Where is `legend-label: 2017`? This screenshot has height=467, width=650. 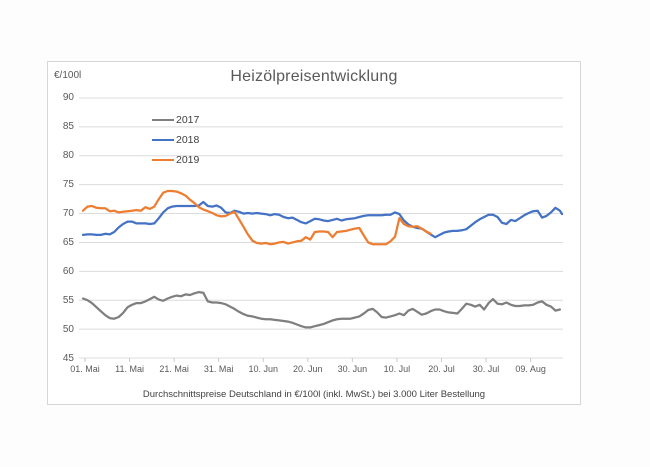 legend-label: 2017 is located at coordinates (188, 120).